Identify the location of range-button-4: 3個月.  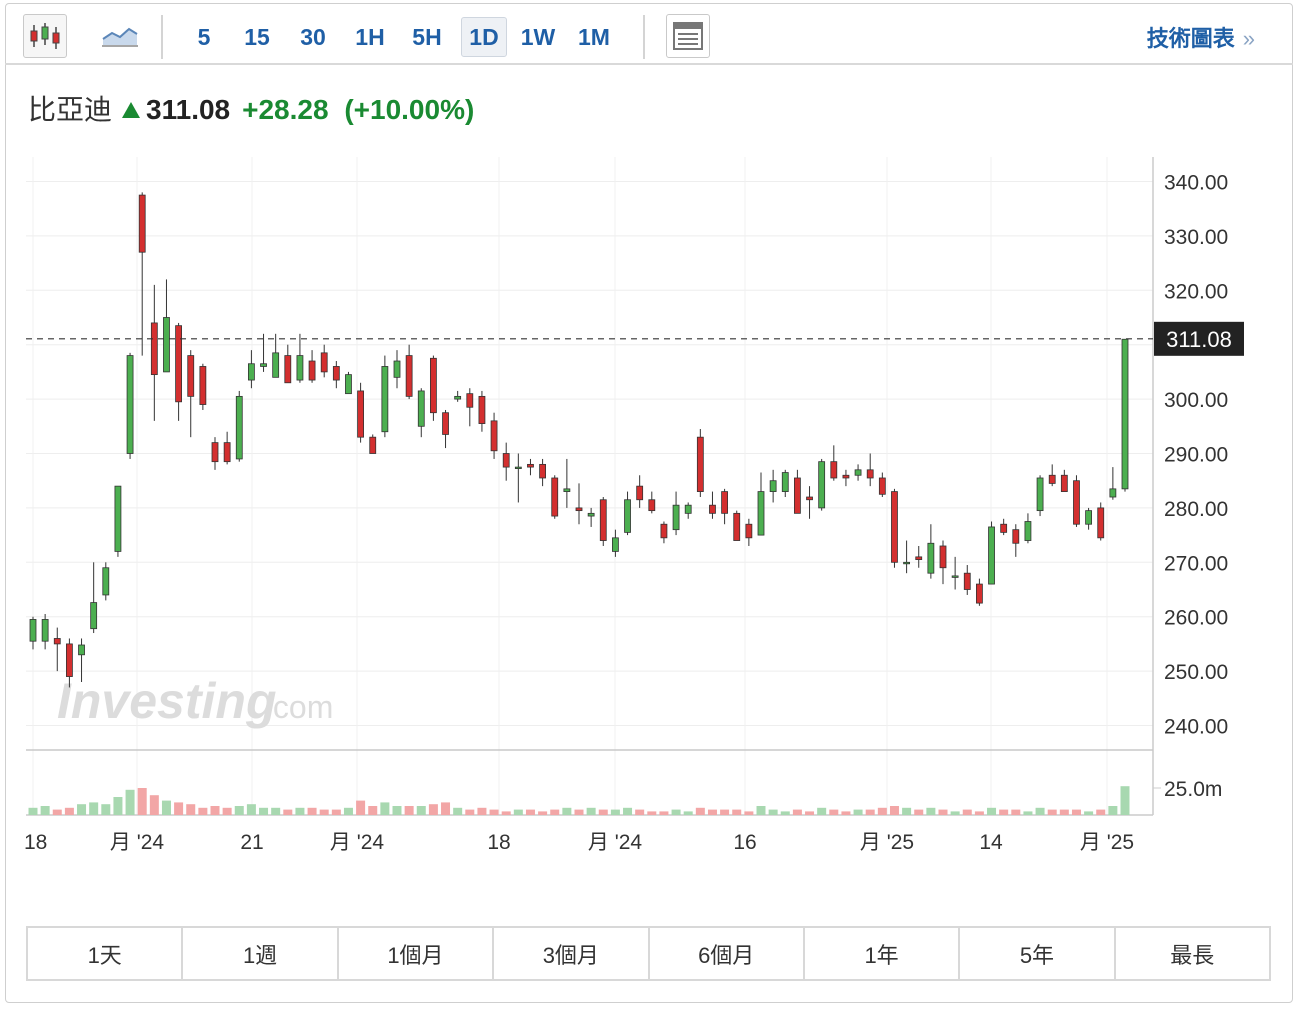
(572, 953).